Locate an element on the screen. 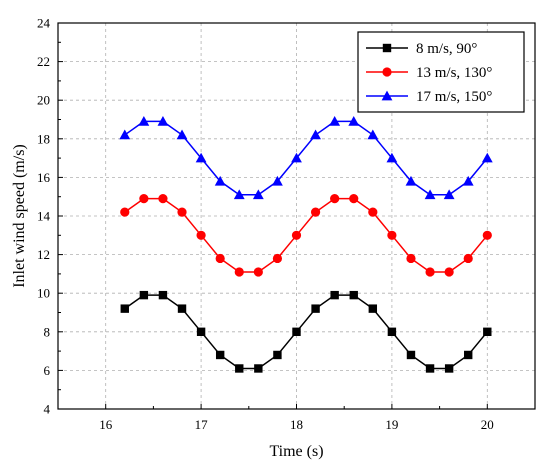  y-tick-label: 6 is located at coordinates (47, 370).